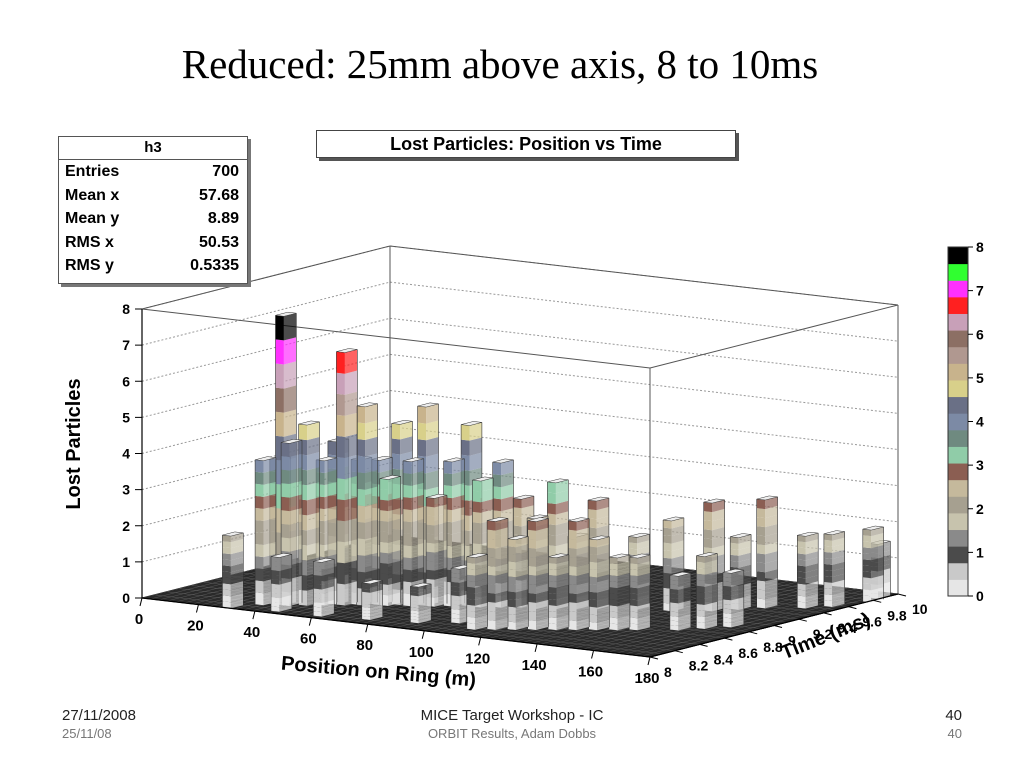  Describe the element at coordinates (89, 265) in the screenshot. I see `stats-label: RMS y` at that location.